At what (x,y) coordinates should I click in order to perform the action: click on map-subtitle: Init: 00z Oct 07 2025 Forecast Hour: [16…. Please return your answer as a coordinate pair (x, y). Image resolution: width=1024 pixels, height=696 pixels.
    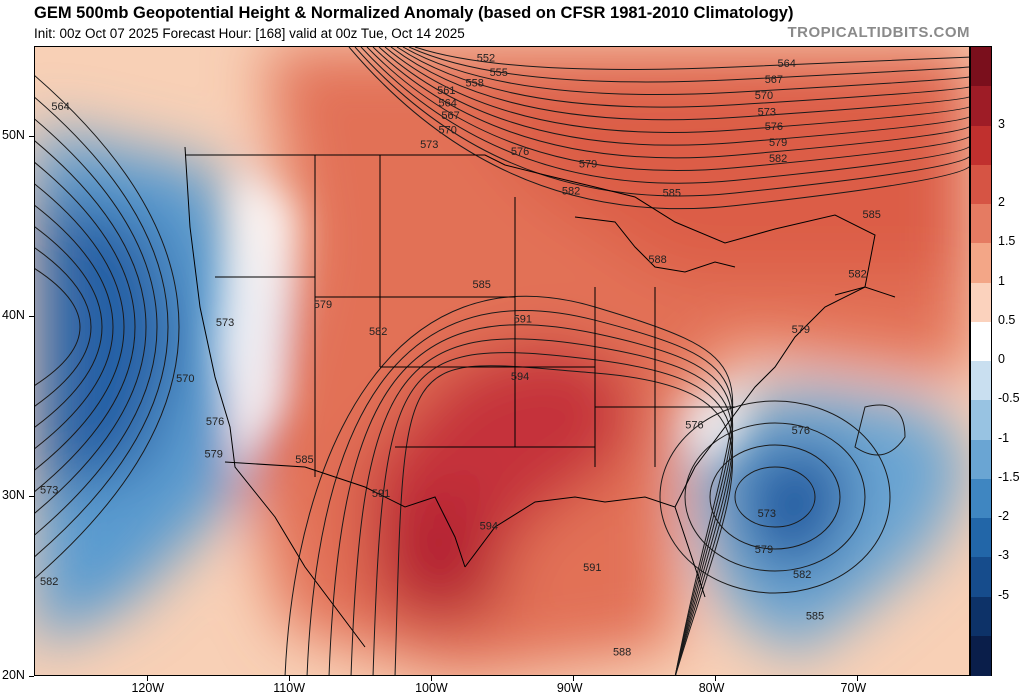
    Looking at the image, I should click on (249, 33).